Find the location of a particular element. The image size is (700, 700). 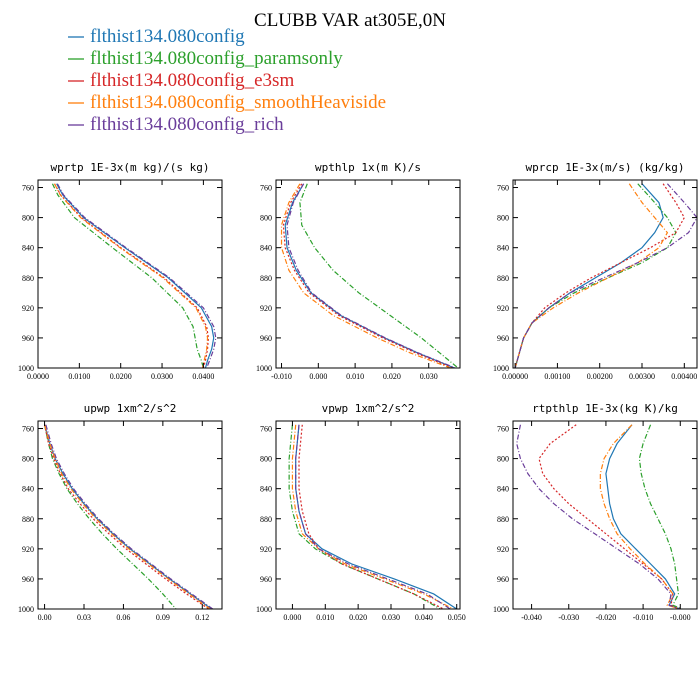

legend-entry: flthist134.080config_paramsonly is located at coordinates (205, 58).